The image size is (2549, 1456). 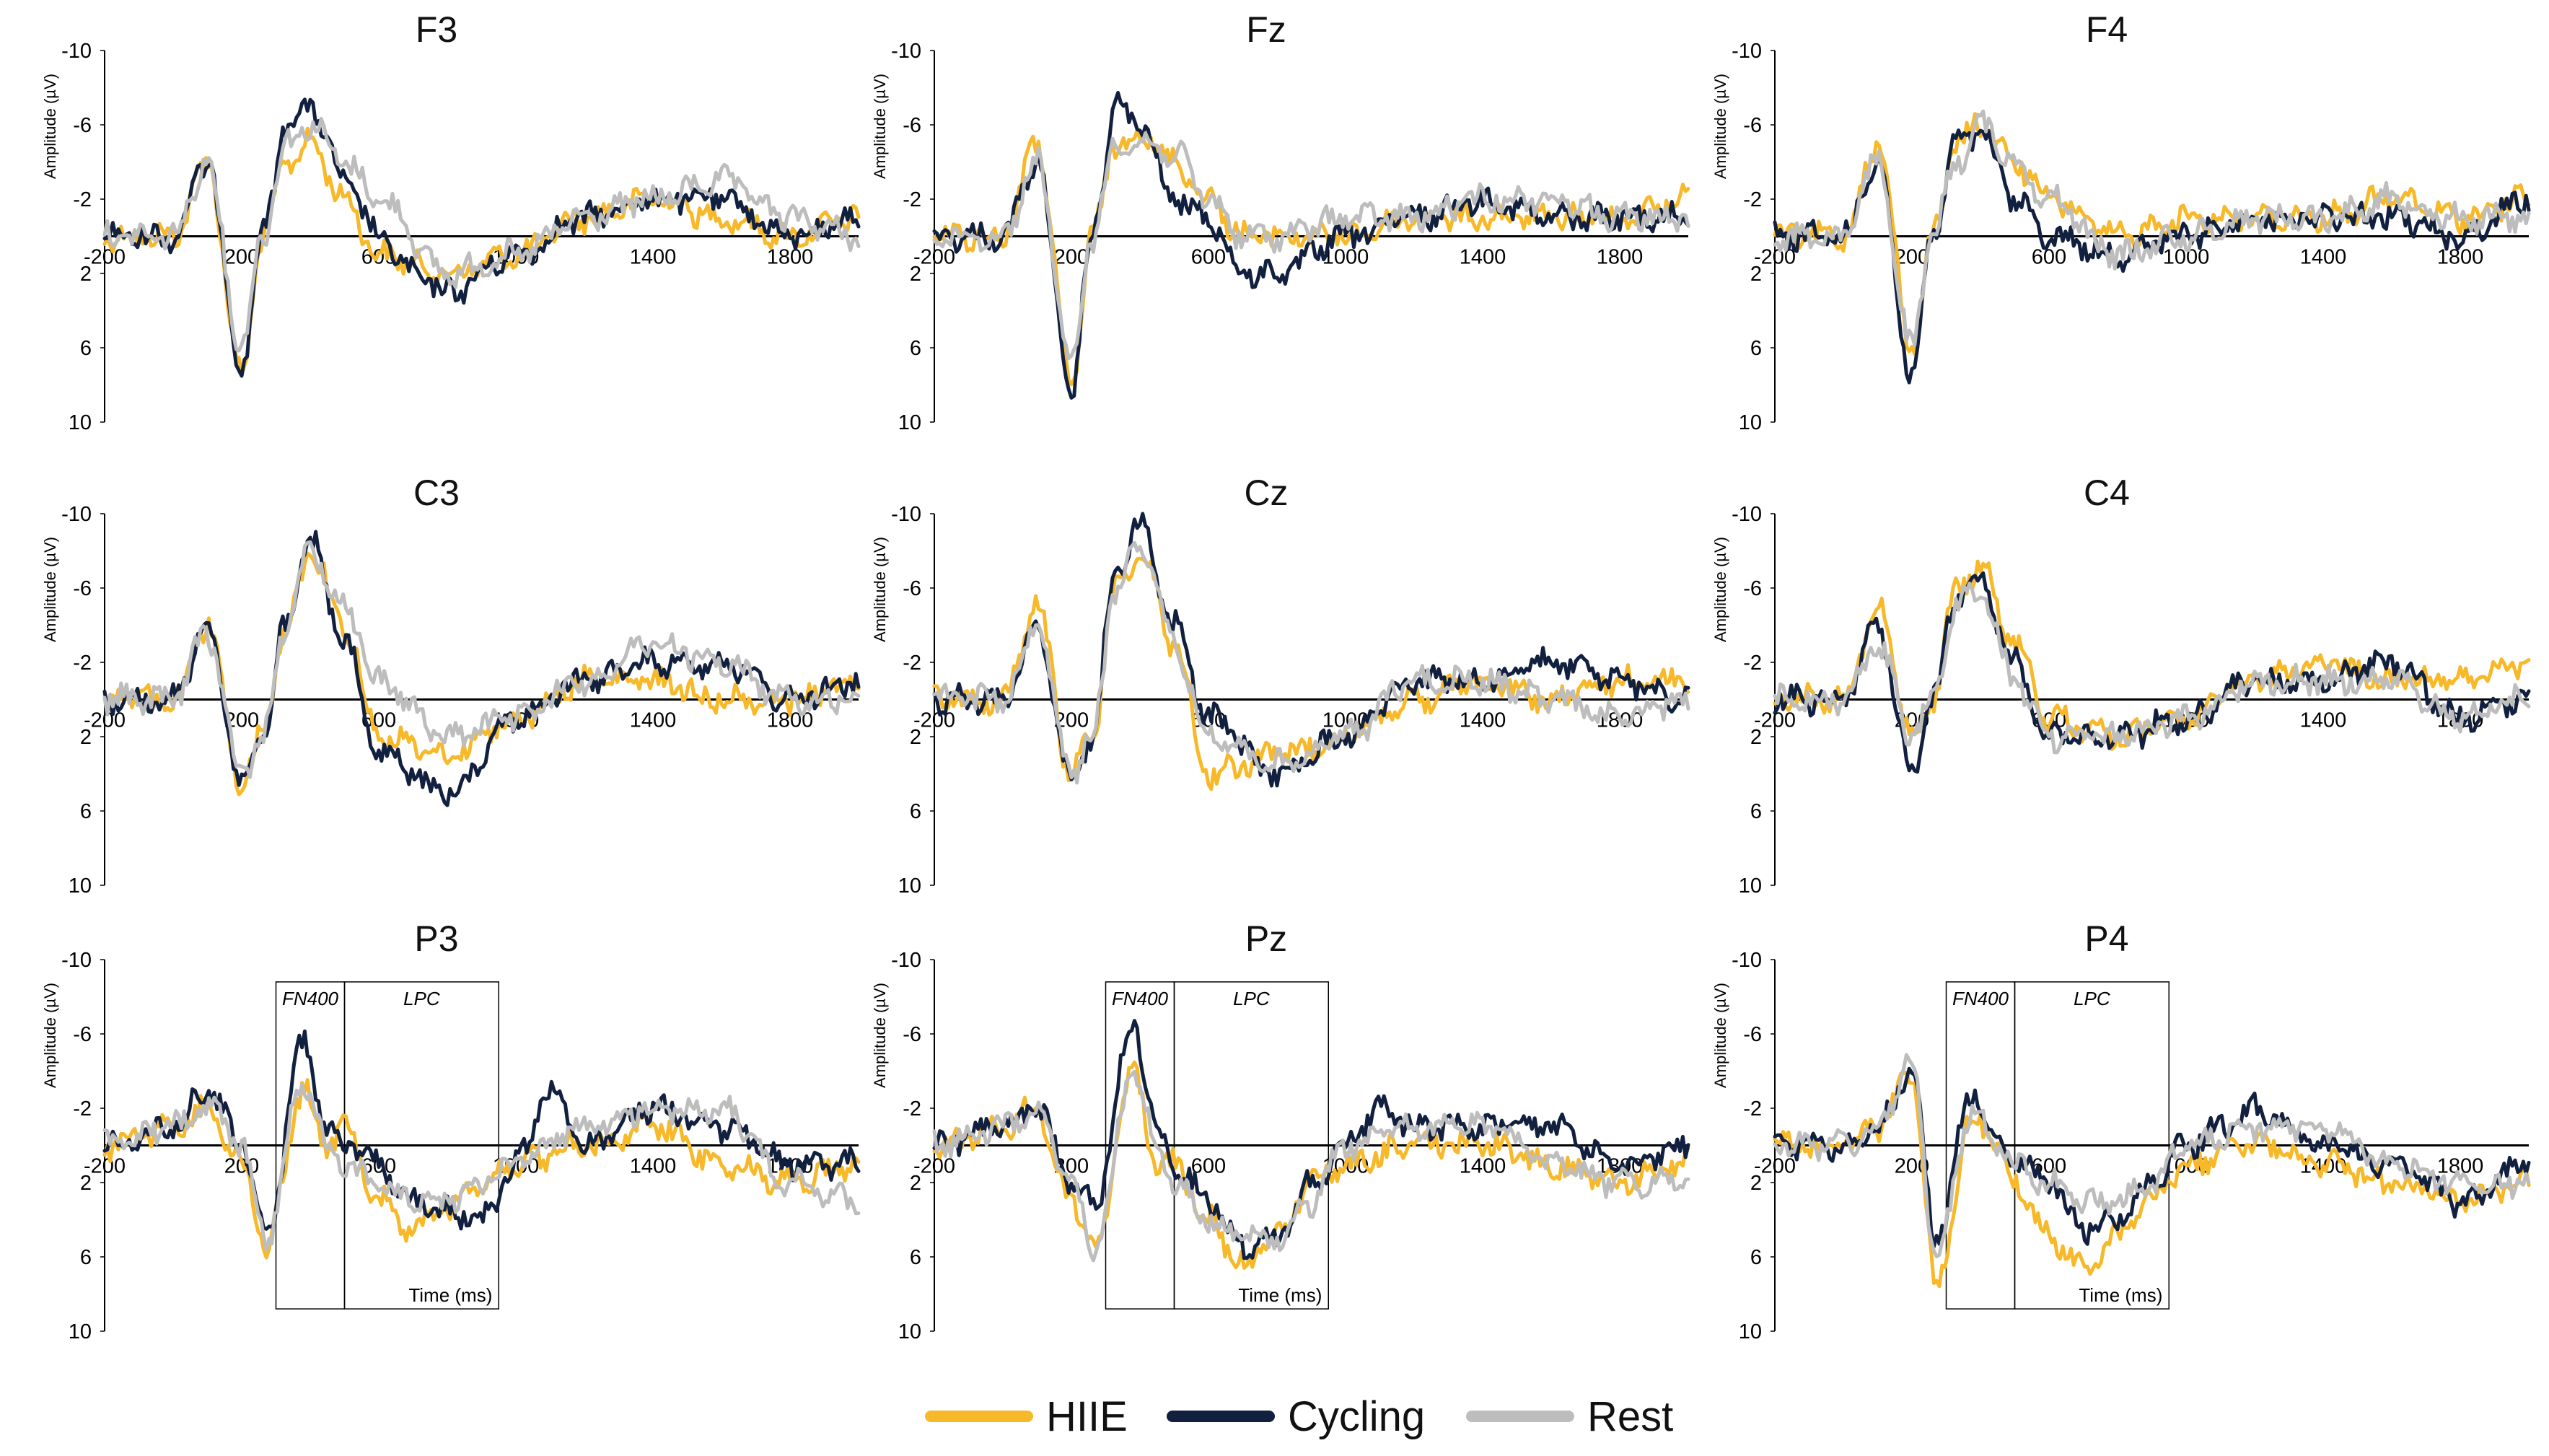 What do you see at coordinates (310, 998) in the screenshot?
I see `window-label-fn400: FN400` at bounding box center [310, 998].